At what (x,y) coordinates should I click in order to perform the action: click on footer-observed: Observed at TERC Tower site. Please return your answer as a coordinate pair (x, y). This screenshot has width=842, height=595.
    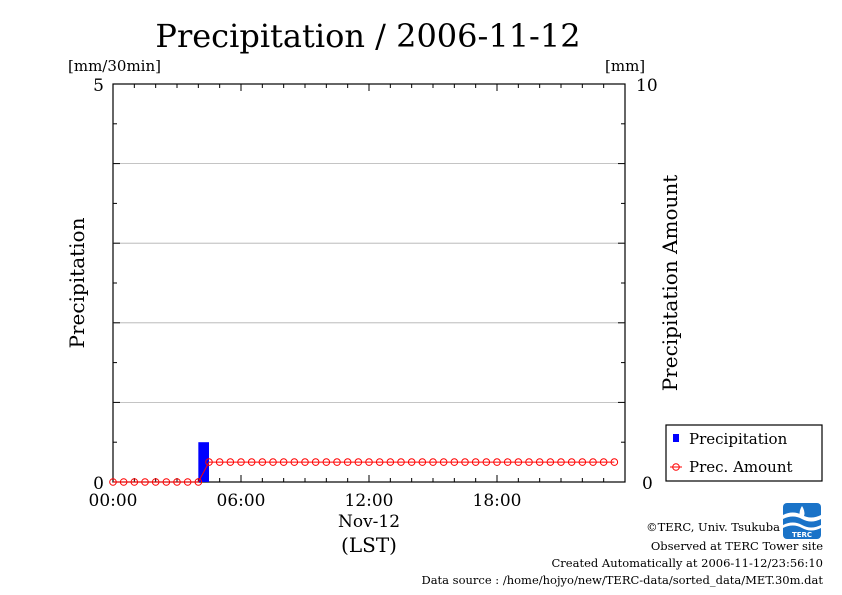
    Looking at the image, I should click on (737, 546).